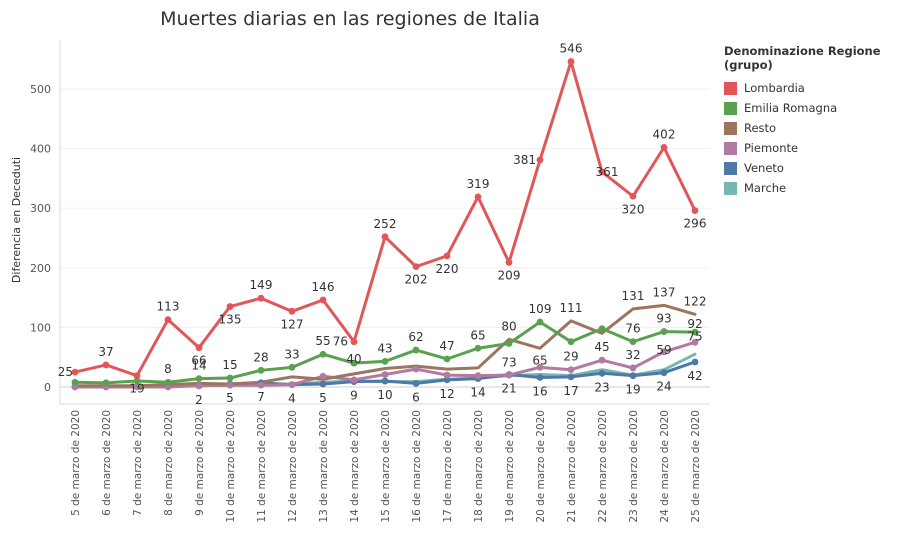 This screenshot has height=544, width=906. Describe the element at coordinates (601, 387) in the screenshot. I see `data-label: 23` at that location.